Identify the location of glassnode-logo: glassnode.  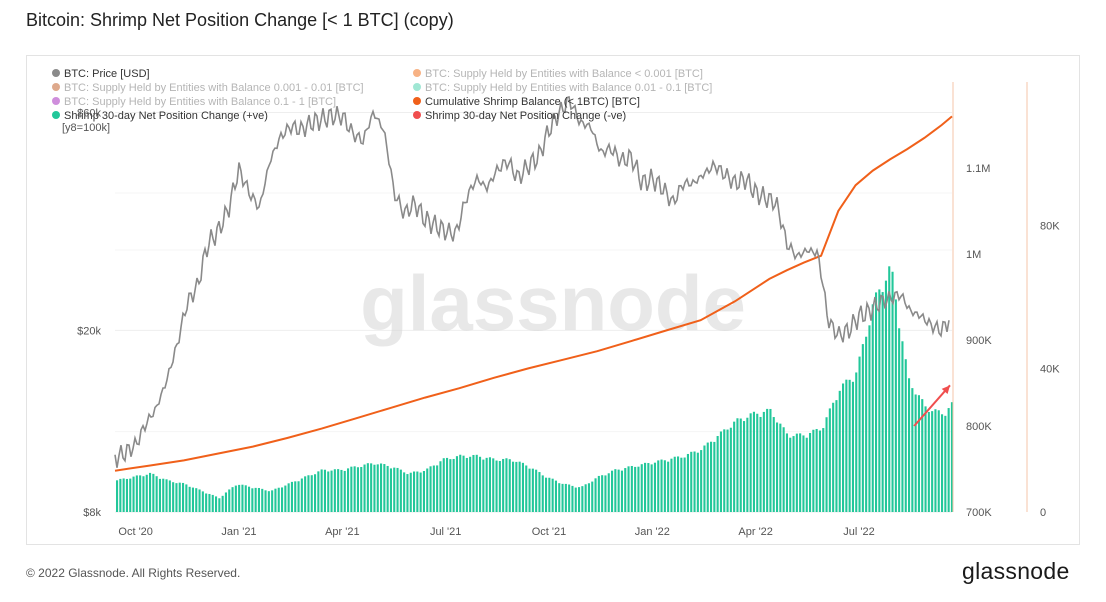
(1016, 571).